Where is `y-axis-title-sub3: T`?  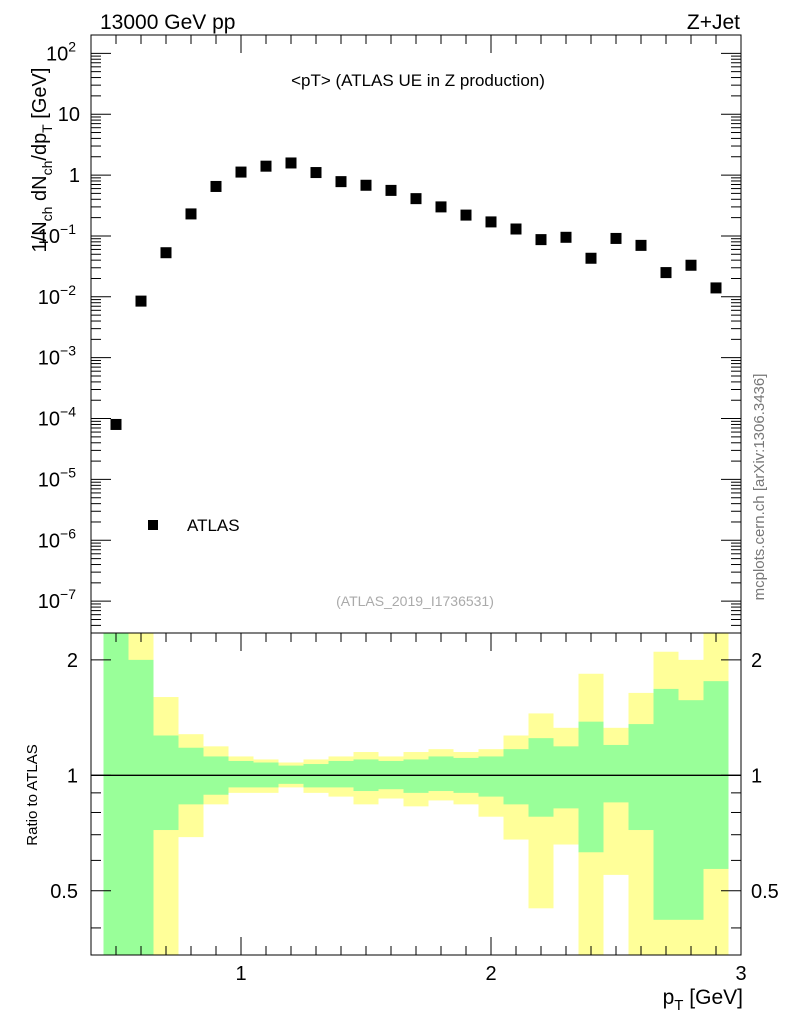
y-axis-title-sub3: T is located at coordinates (47, 128).